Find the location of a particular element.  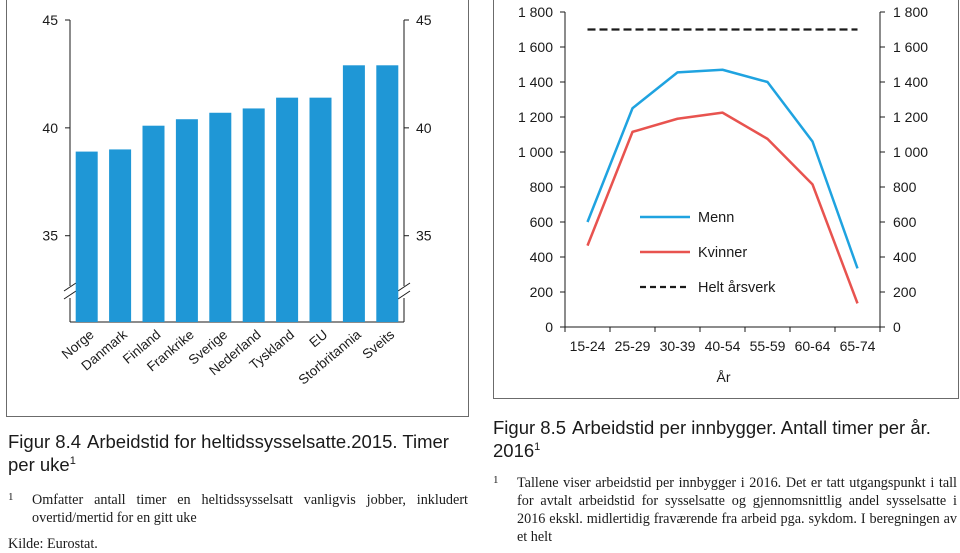

y-tick-label-right: 800 is located at coordinates (905, 187).